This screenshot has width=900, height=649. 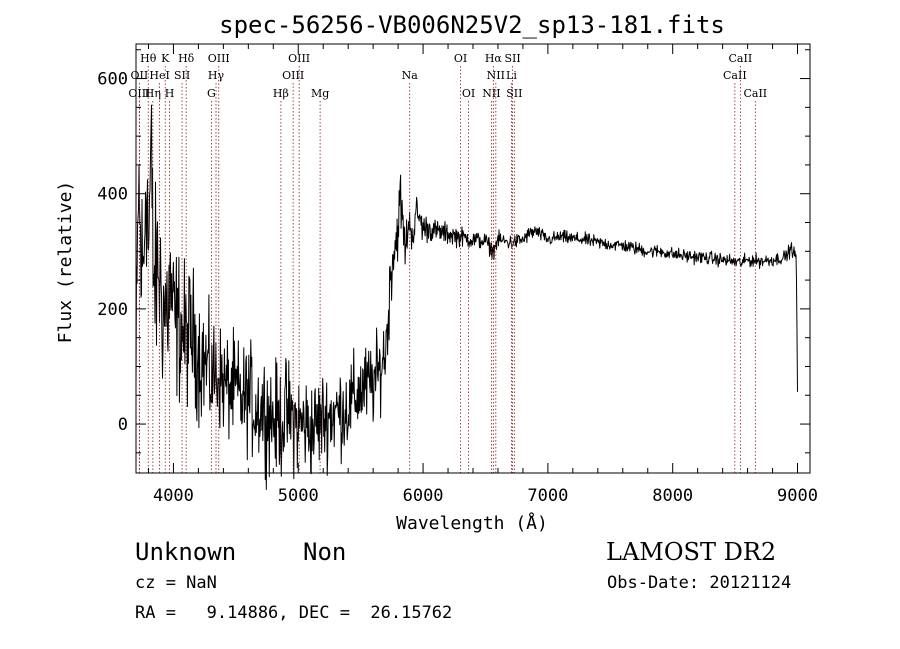 I want to click on survey-name: LAMOST DR2, so click(x=691, y=552).